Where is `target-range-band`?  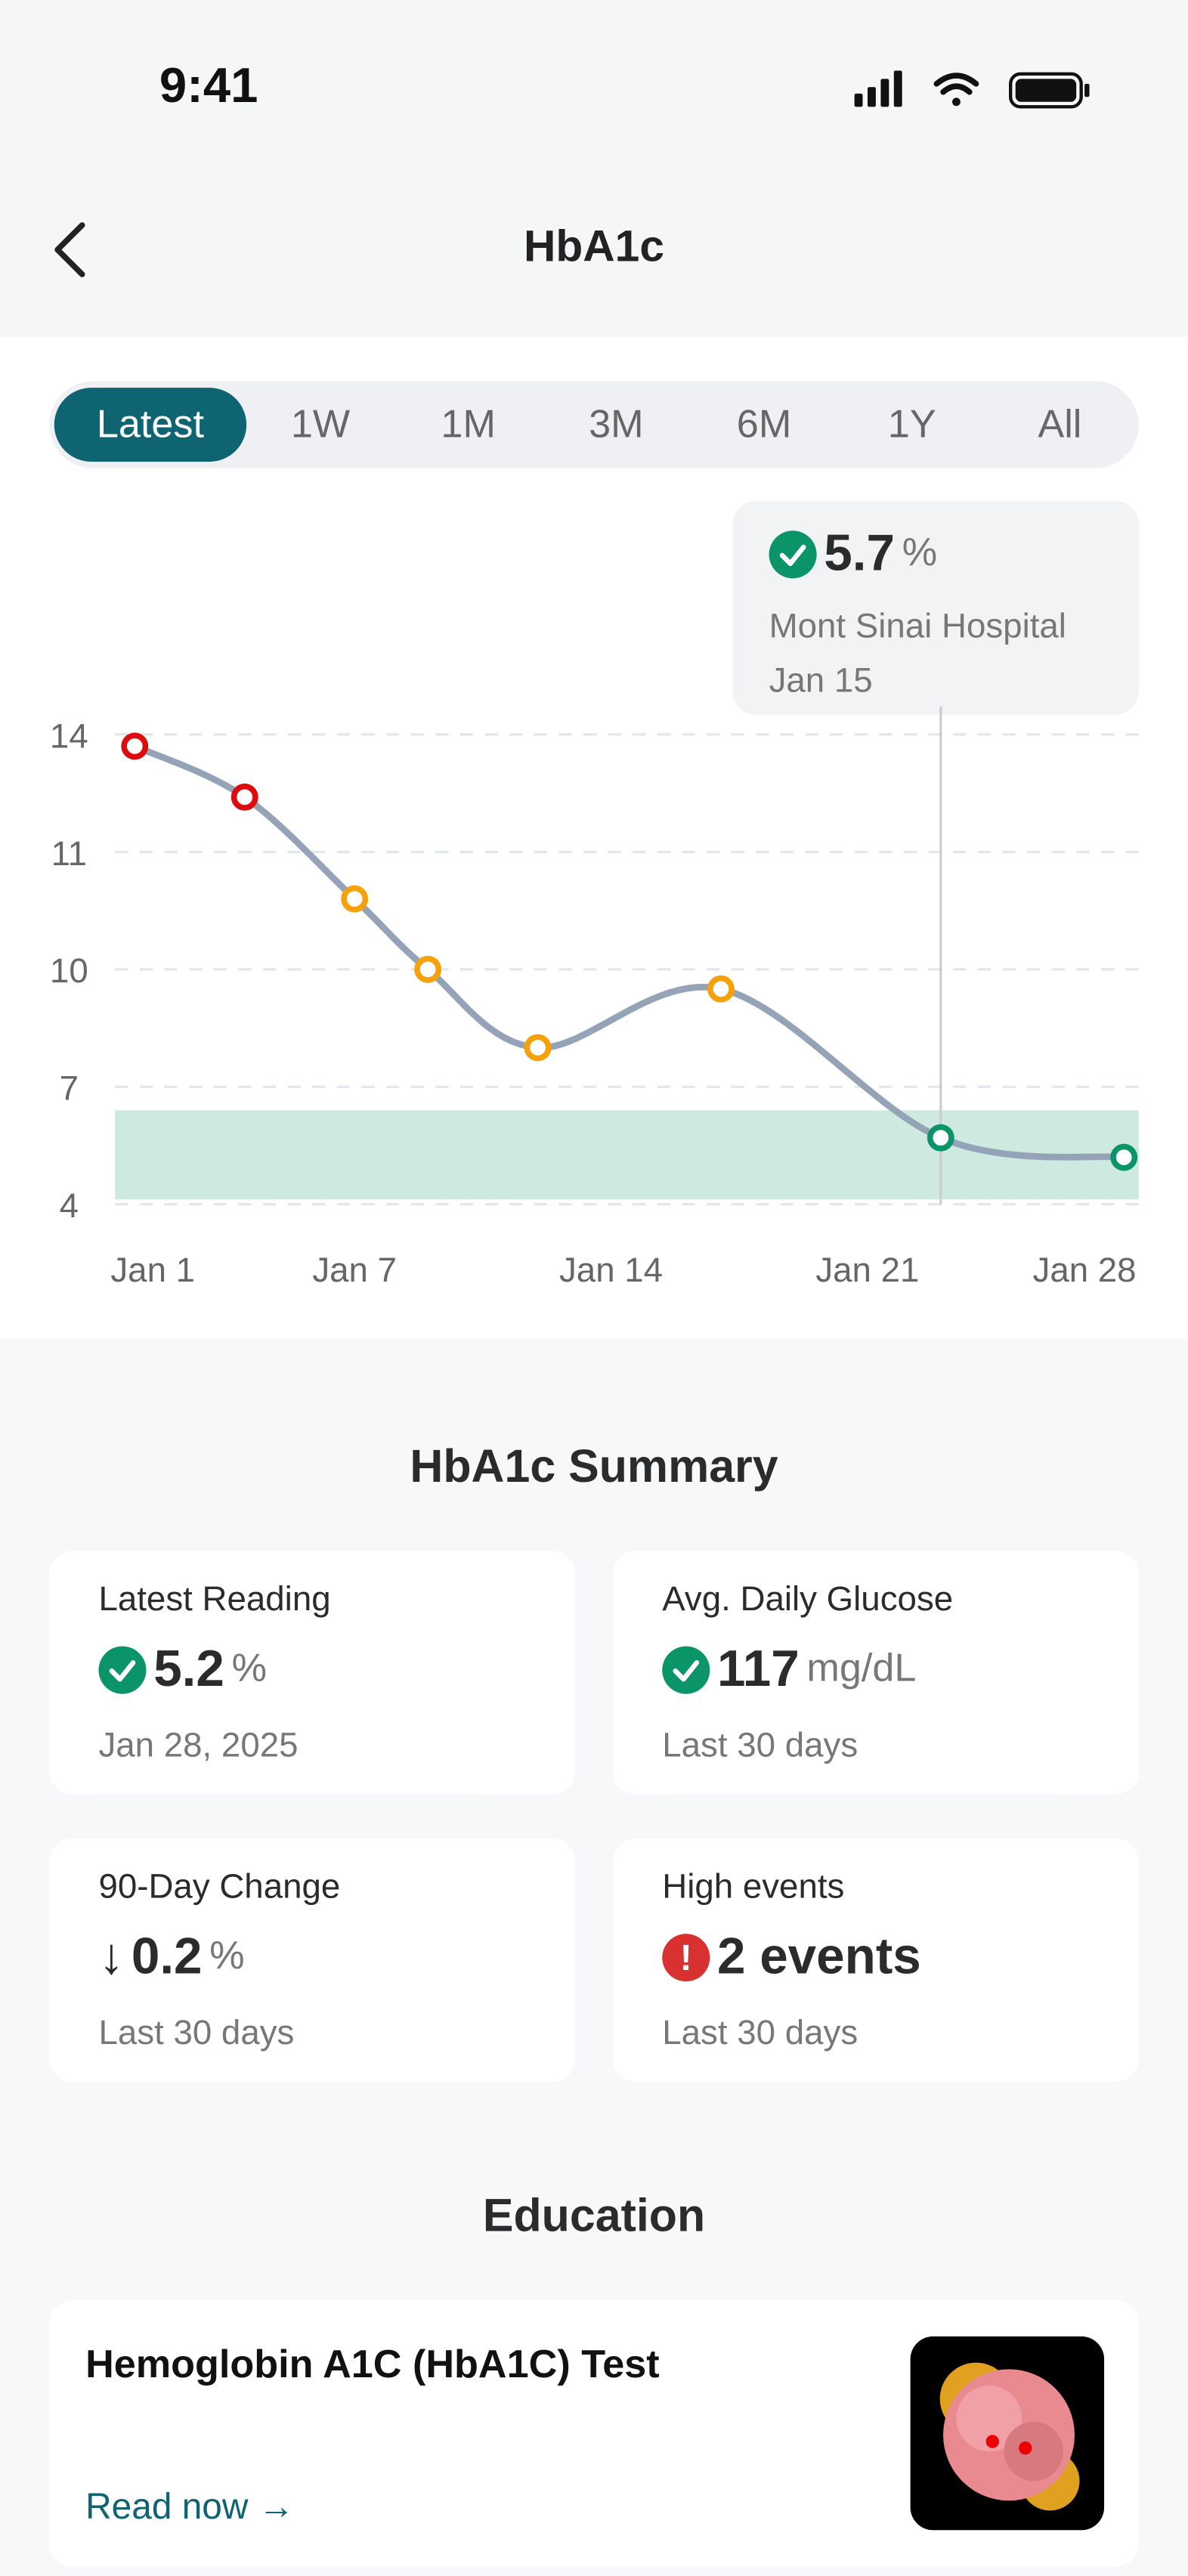
target-range-band is located at coordinates (627, 1155).